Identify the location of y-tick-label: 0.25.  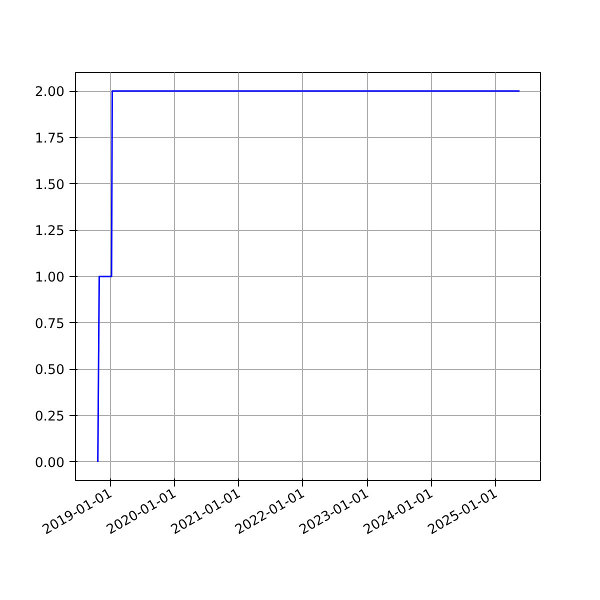
(49, 417).